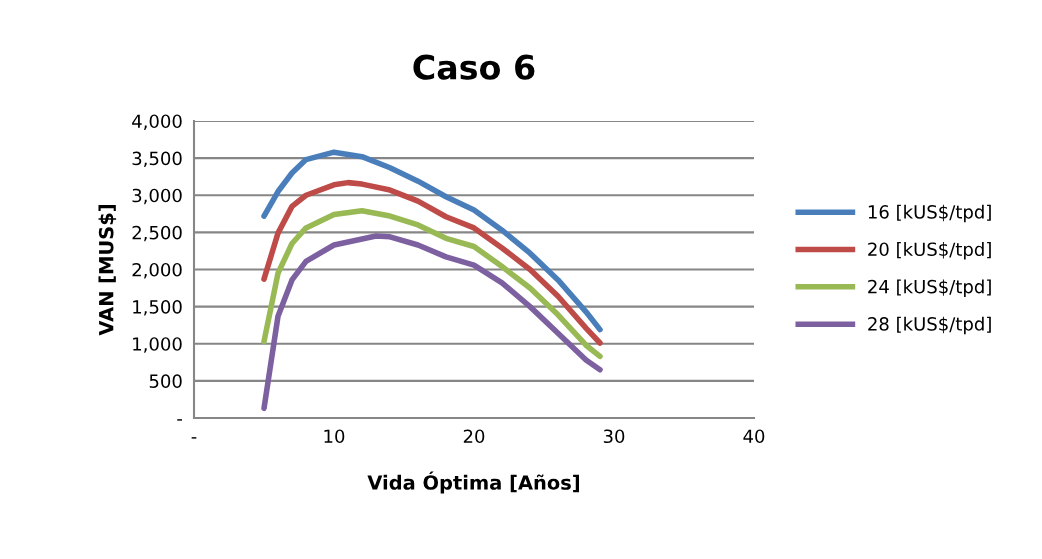 The image size is (1042, 559). I want to click on y-tick-label: 3,000, so click(157, 196).